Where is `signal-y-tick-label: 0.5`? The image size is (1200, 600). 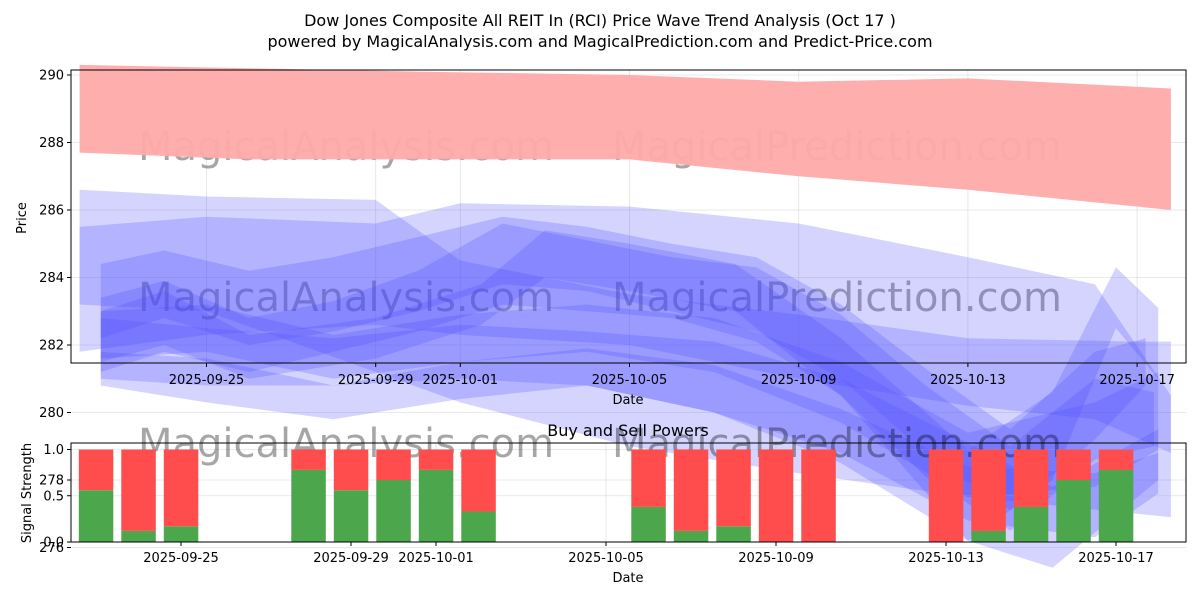 signal-y-tick-label: 0.5 is located at coordinates (53, 496).